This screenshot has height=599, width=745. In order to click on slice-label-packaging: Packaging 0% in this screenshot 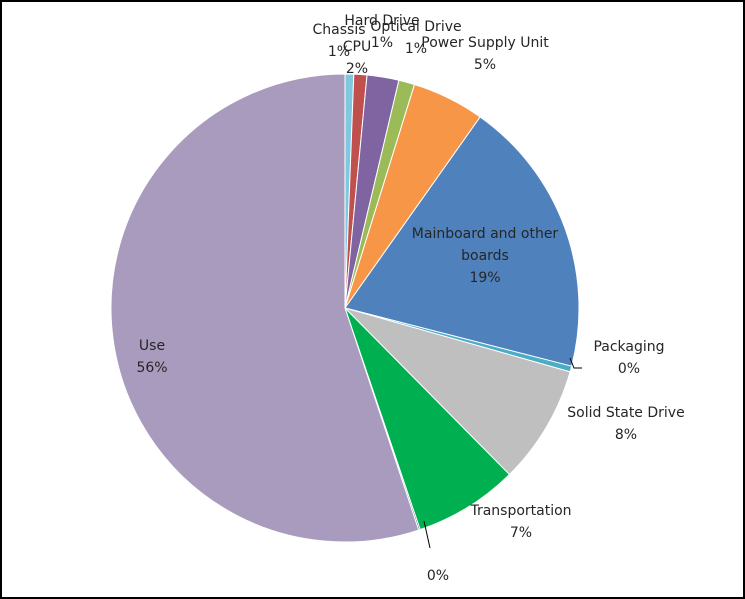, I will do `click(628, 358)`.